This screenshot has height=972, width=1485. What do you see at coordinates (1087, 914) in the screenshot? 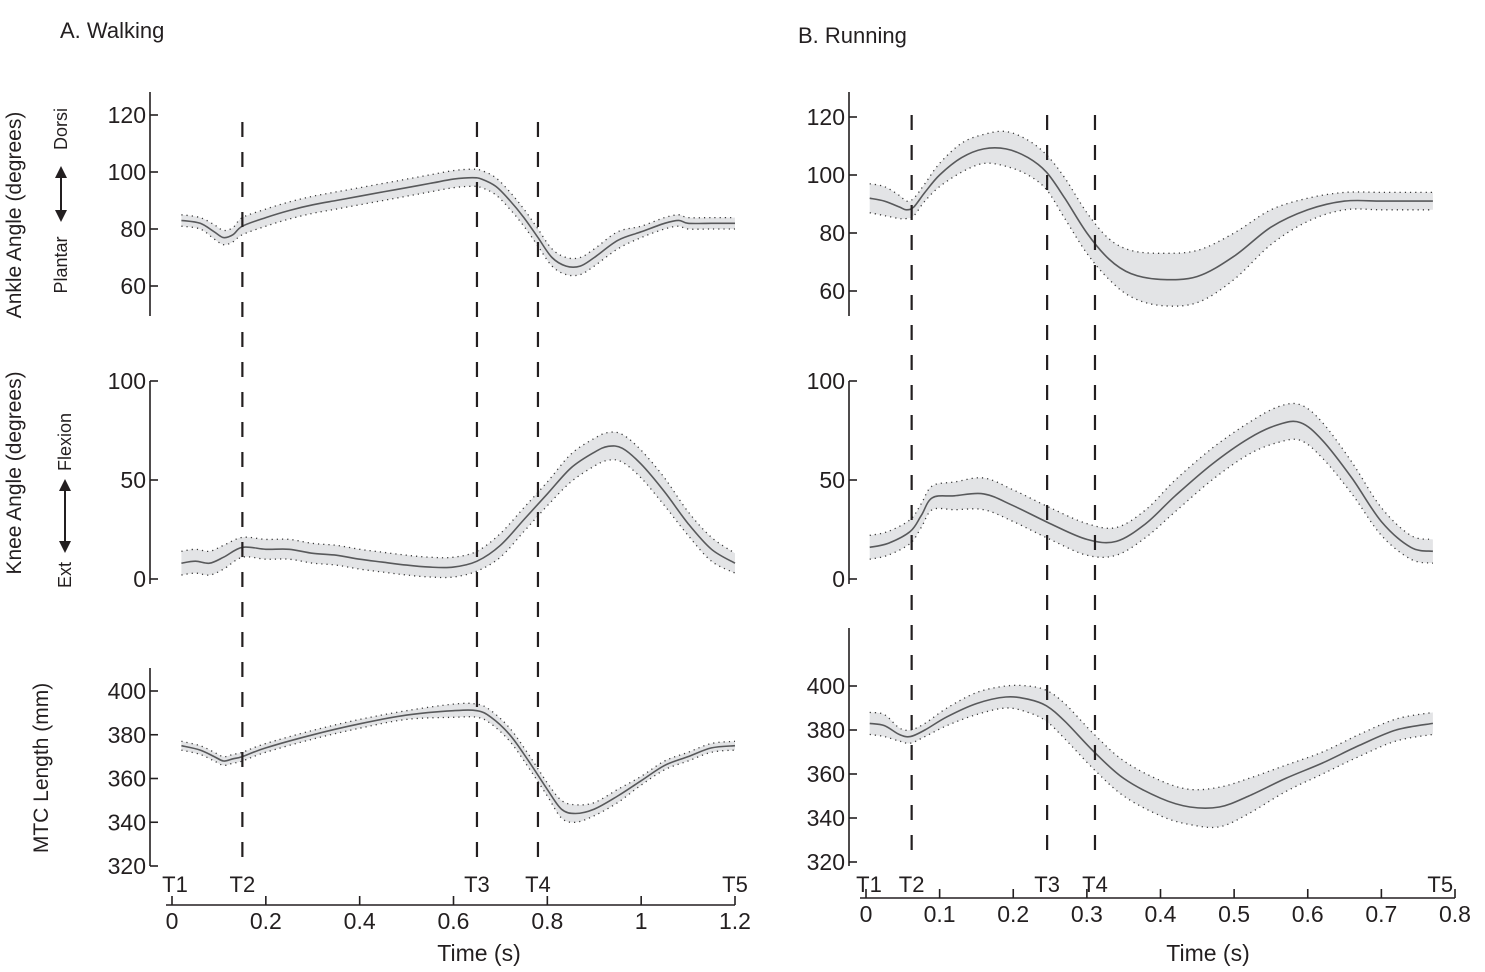
I see `running-xtick-label: 0.3` at bounding box center [1087, 914].